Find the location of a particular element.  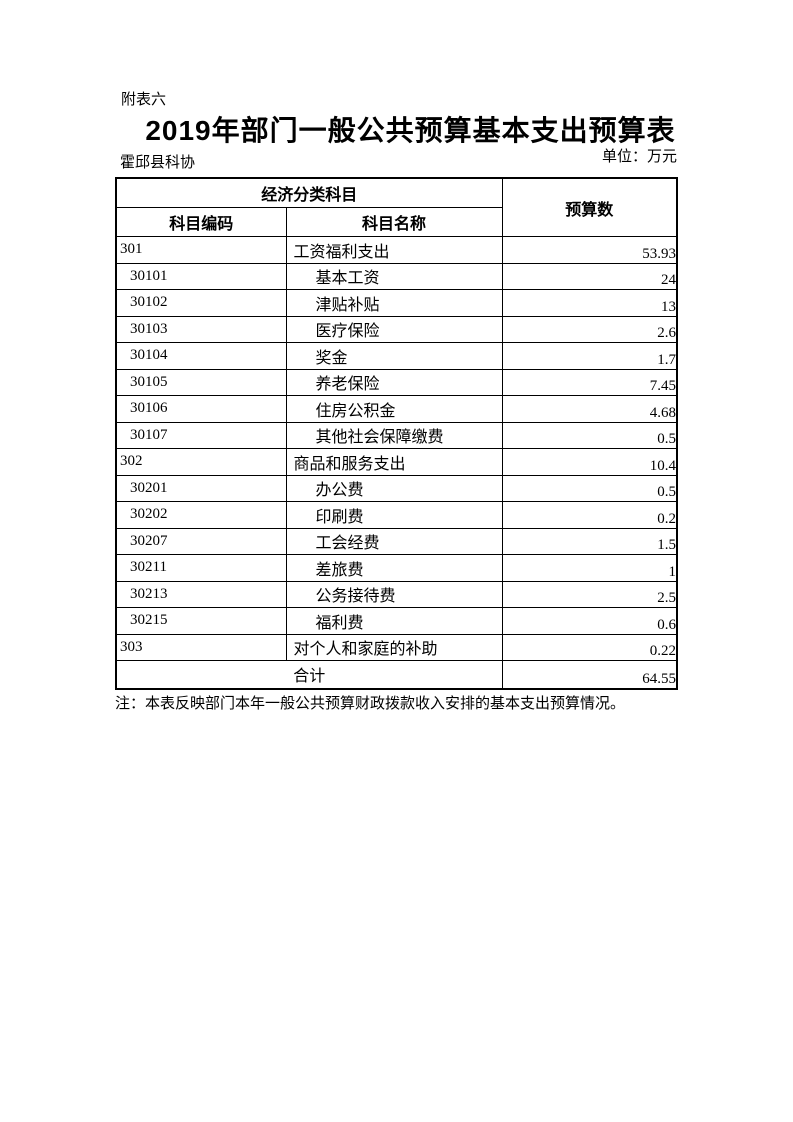

table-row: 30215 福利费 0.6 is located at coordinates (396, 621).